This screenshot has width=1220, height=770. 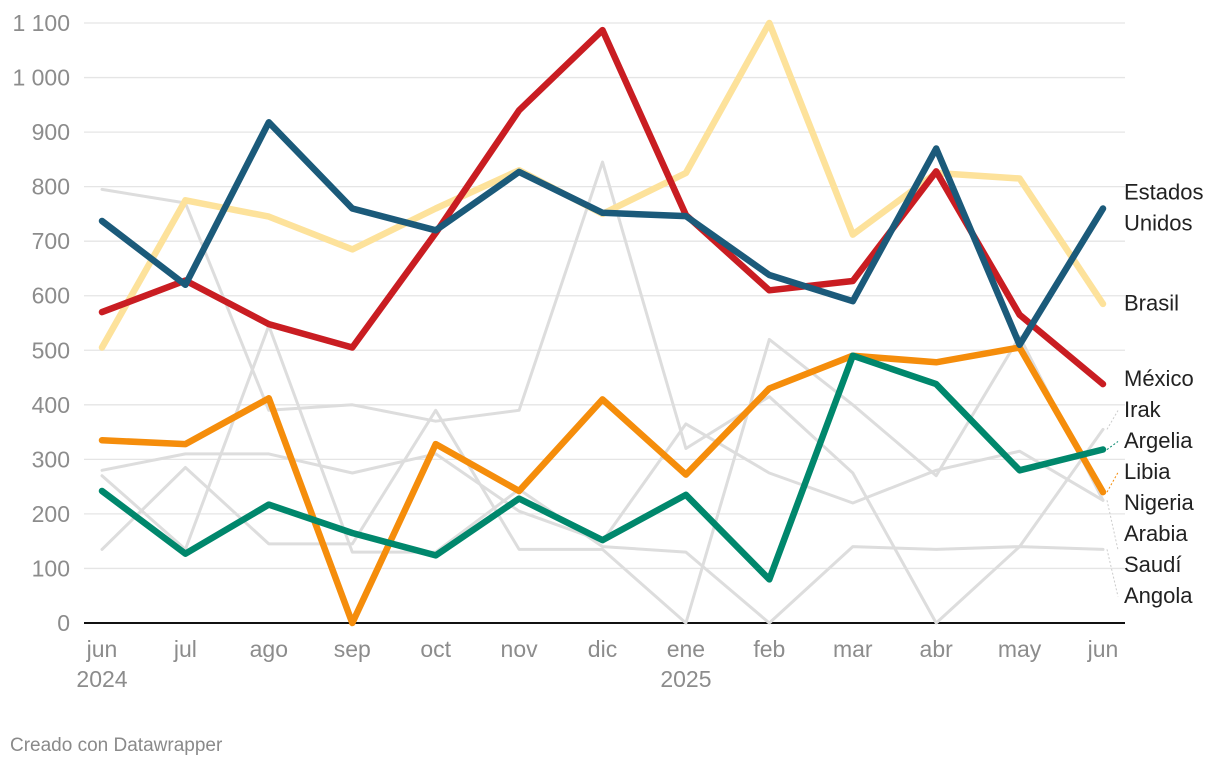 What do you see at coordinates (686, 649) in the screenshot?
I see `x-tick-label: ene` at bounding box center [686, 649].